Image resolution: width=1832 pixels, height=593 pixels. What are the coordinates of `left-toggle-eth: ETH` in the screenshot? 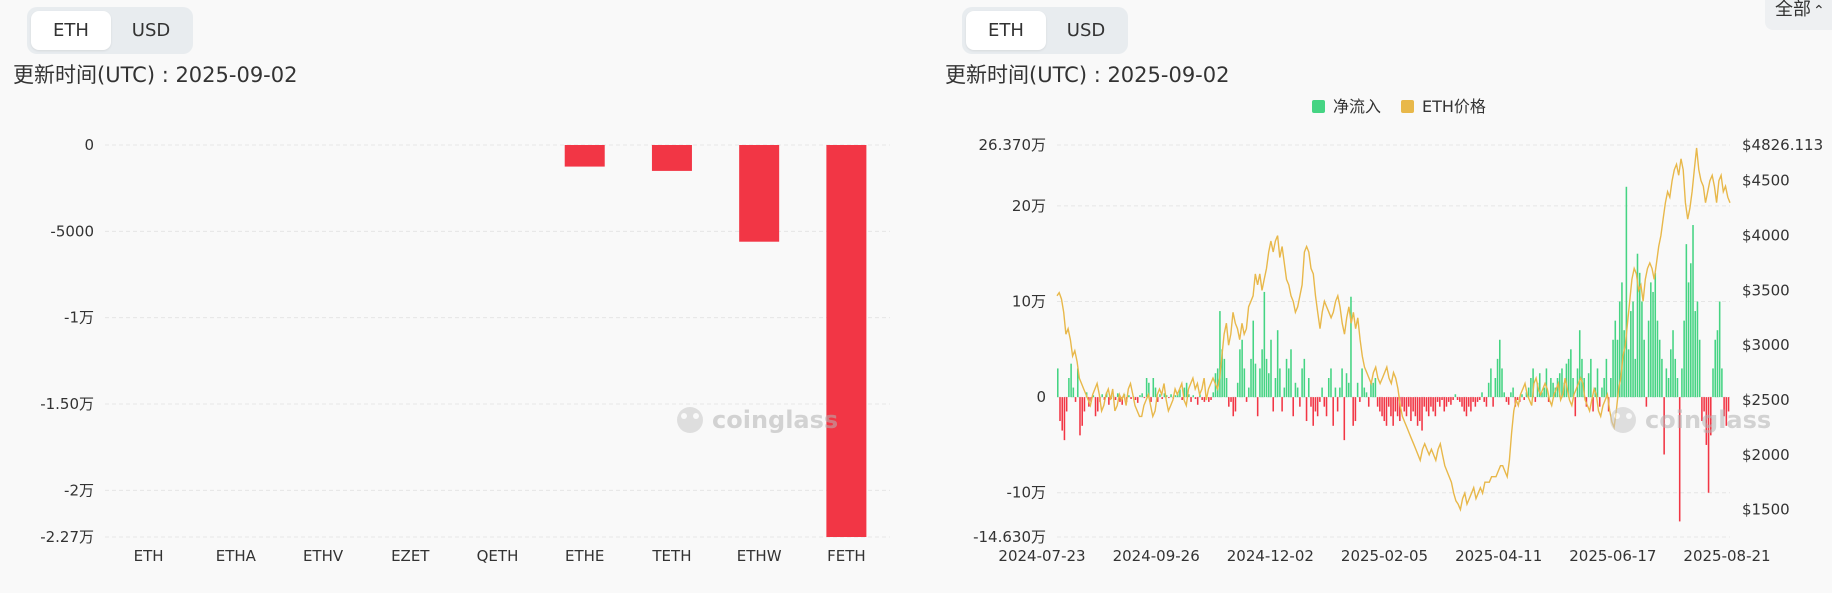 It's located at (71, 30).